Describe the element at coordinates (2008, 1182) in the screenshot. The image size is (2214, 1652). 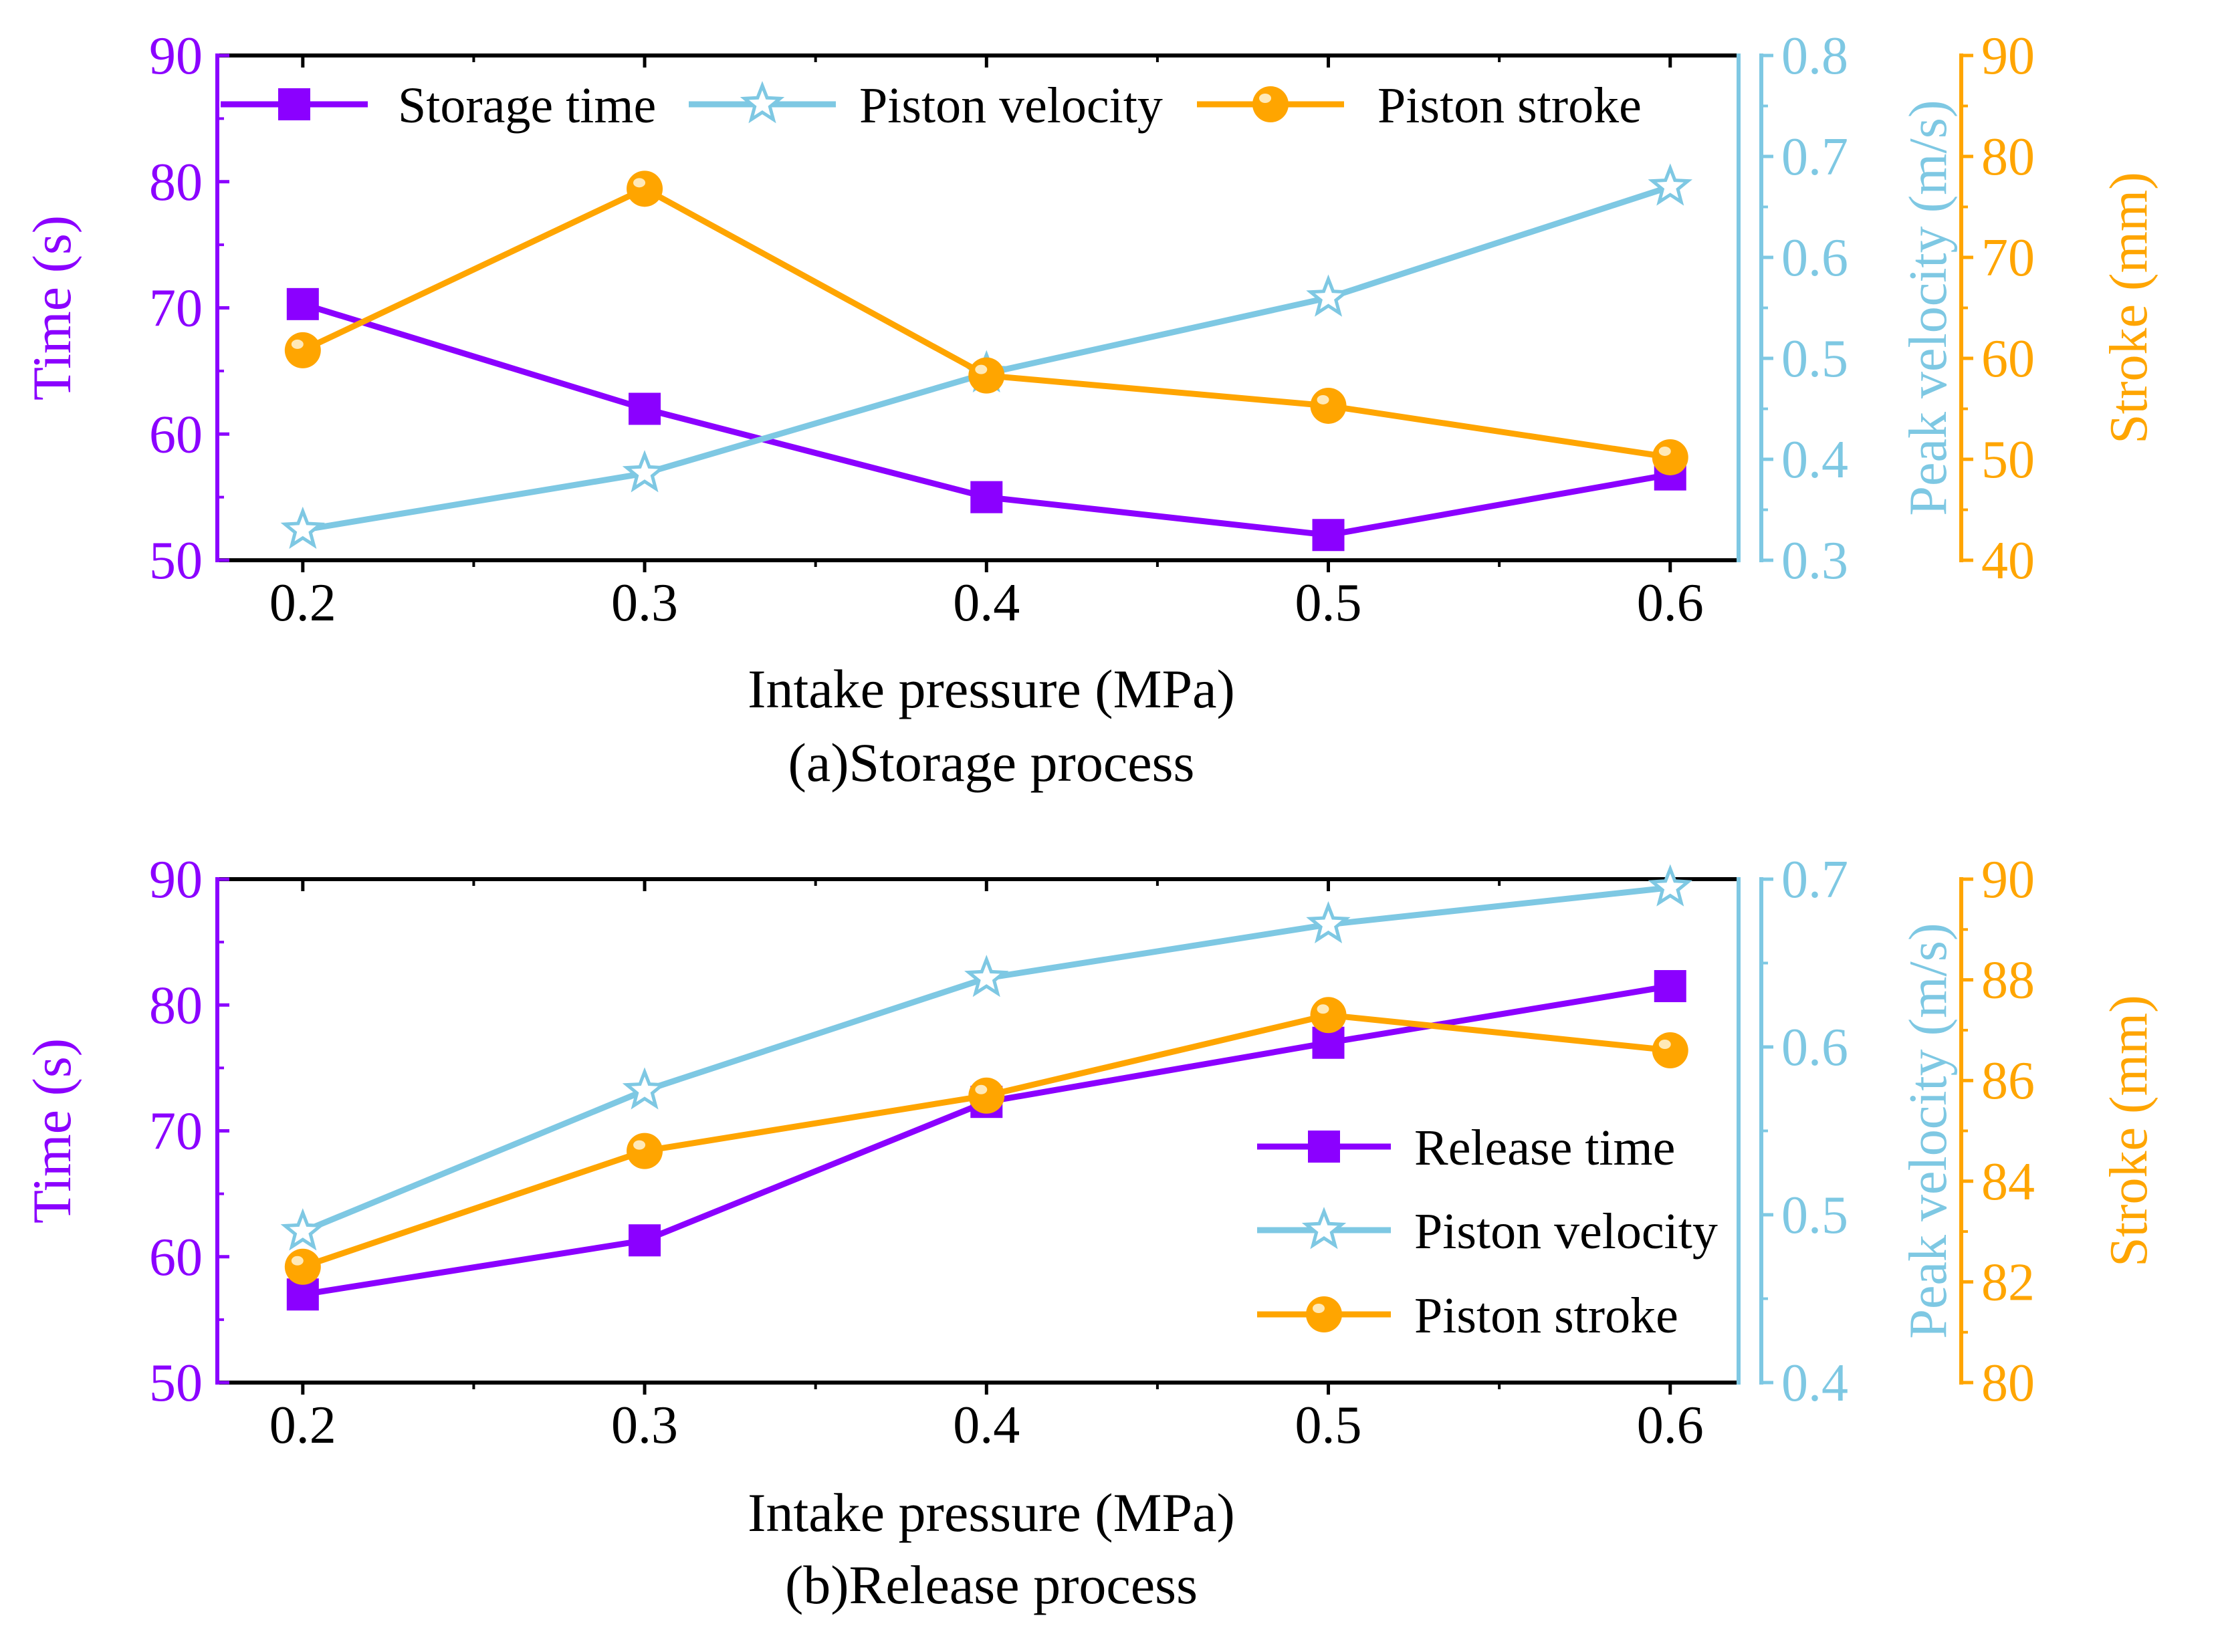
I see `stroke-tick-label: 84` at that location.